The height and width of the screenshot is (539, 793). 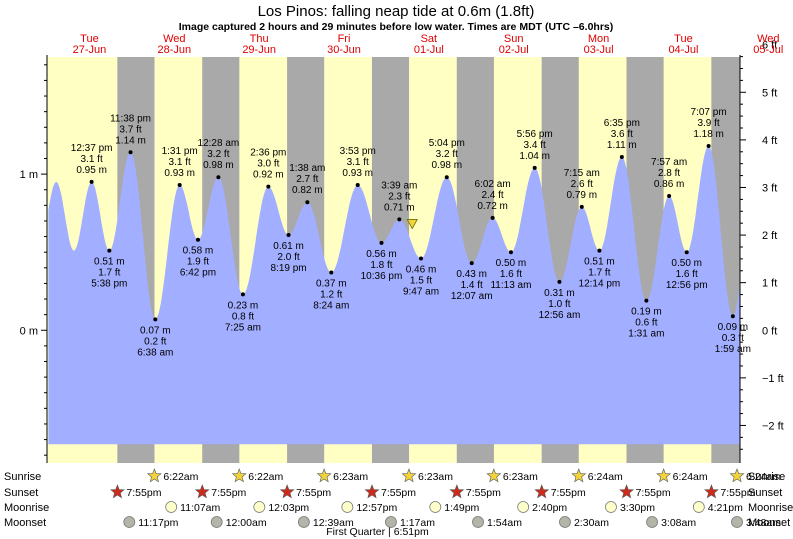 What do you see at coordinates (637, 508) in the screenshot?
I see `event-time: 3:30pm` at bounding box center [637, 508].